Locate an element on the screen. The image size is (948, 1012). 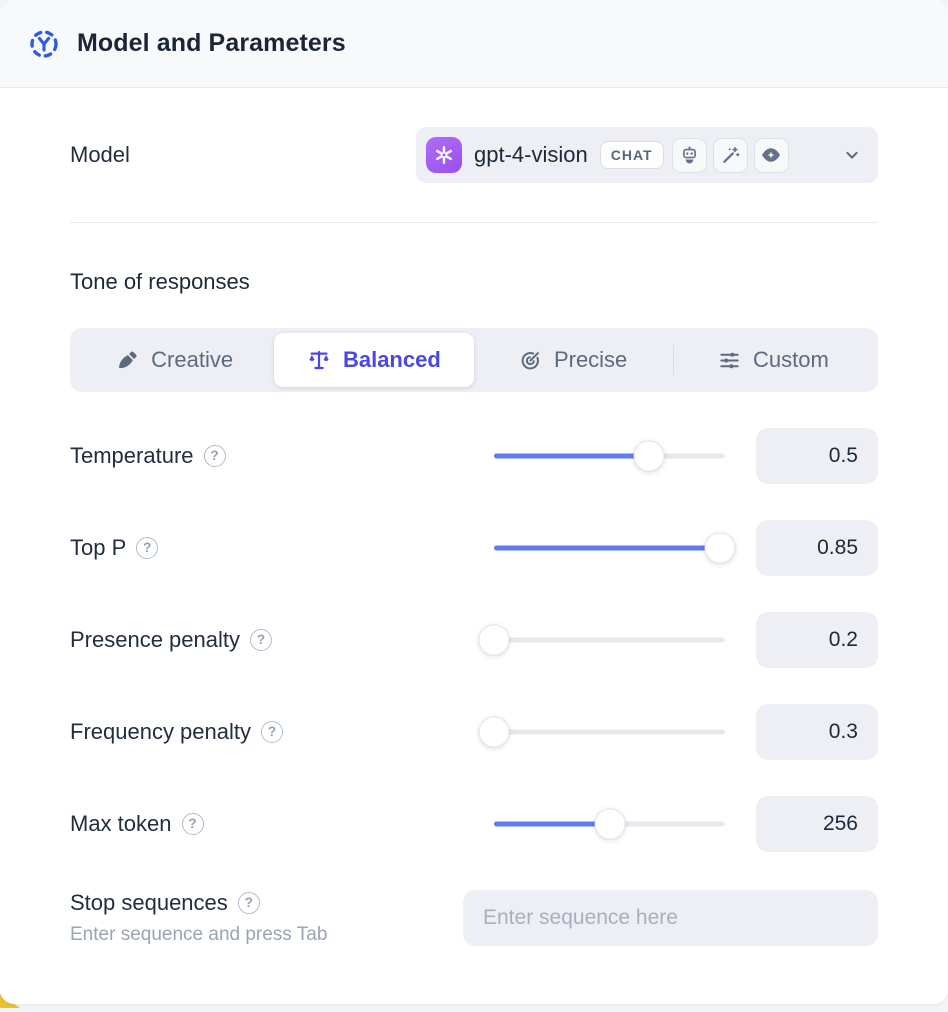
param-row-presence-penalty: Presence penalty ? 0.2 is located at coordinates (474, 640).